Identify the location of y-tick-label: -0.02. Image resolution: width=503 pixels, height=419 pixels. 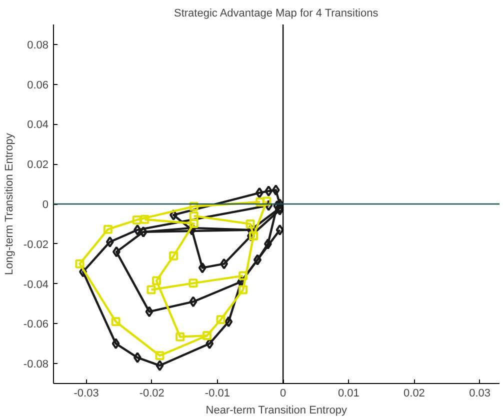
(36, 244).